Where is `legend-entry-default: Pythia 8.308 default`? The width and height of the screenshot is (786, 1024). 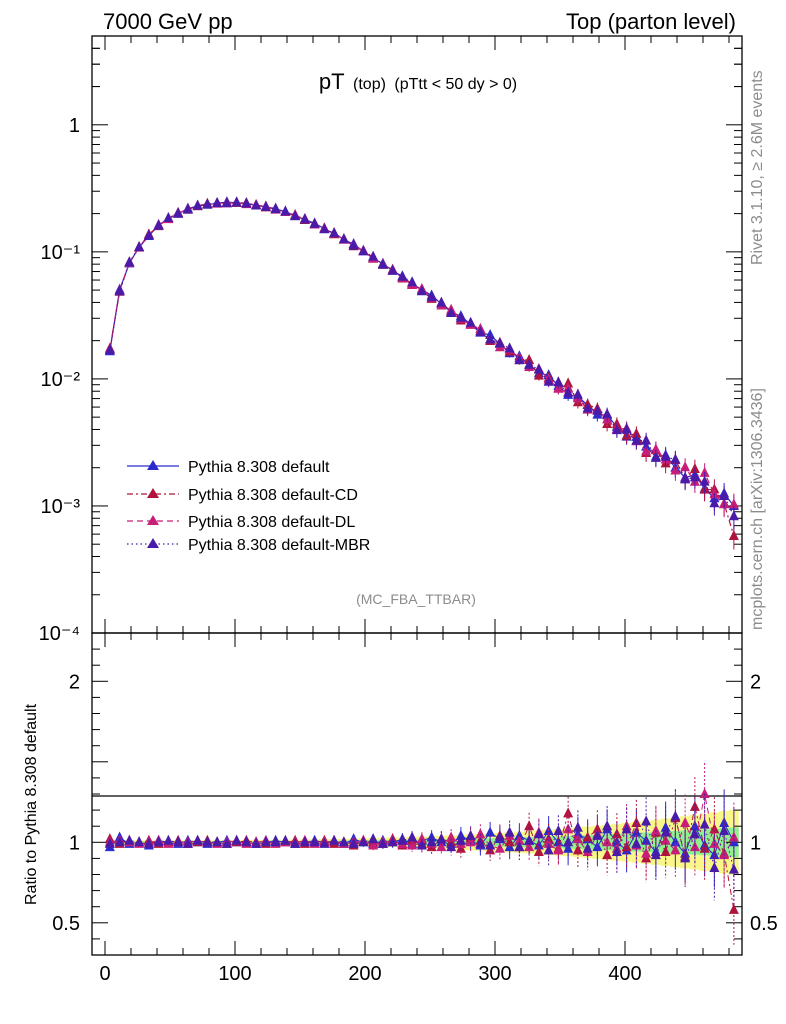
legend-entry-default: Pythia 8.308 default is located at coordinates (228, 467).